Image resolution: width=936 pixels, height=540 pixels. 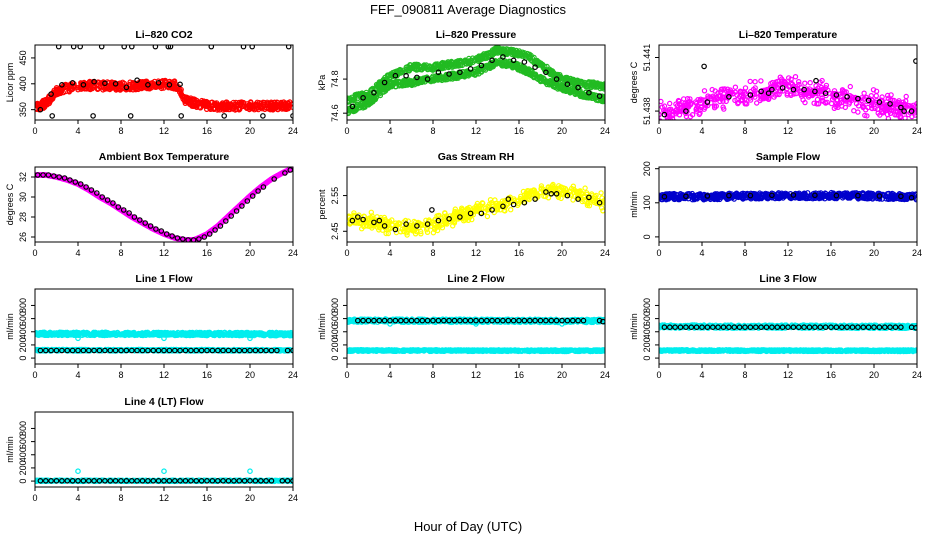 I want to click on sample-flow-data-point, so click(x=879, y=196).